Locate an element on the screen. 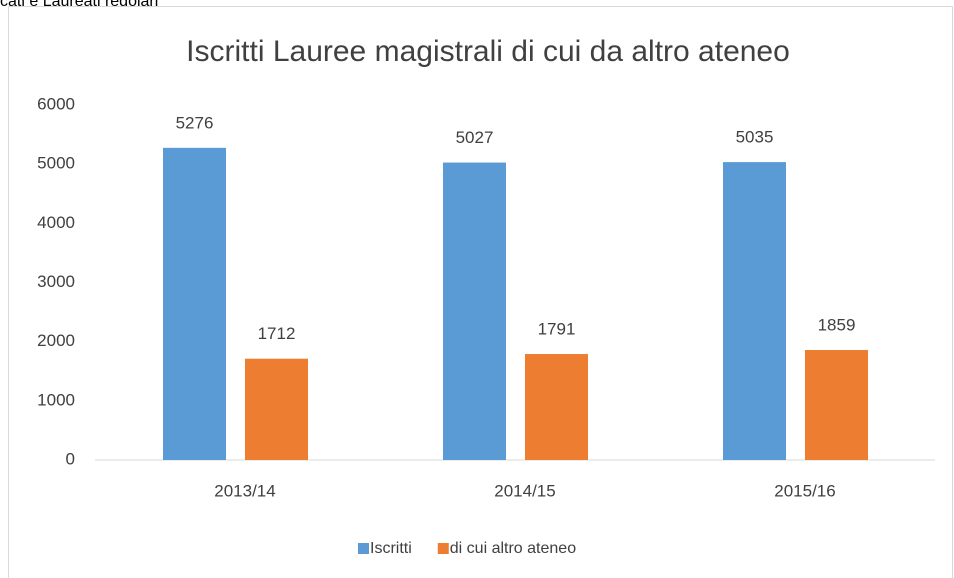 This screenshot has height=578, width=954. y-tick-label: 4000 is located at coordinates (56, 222).